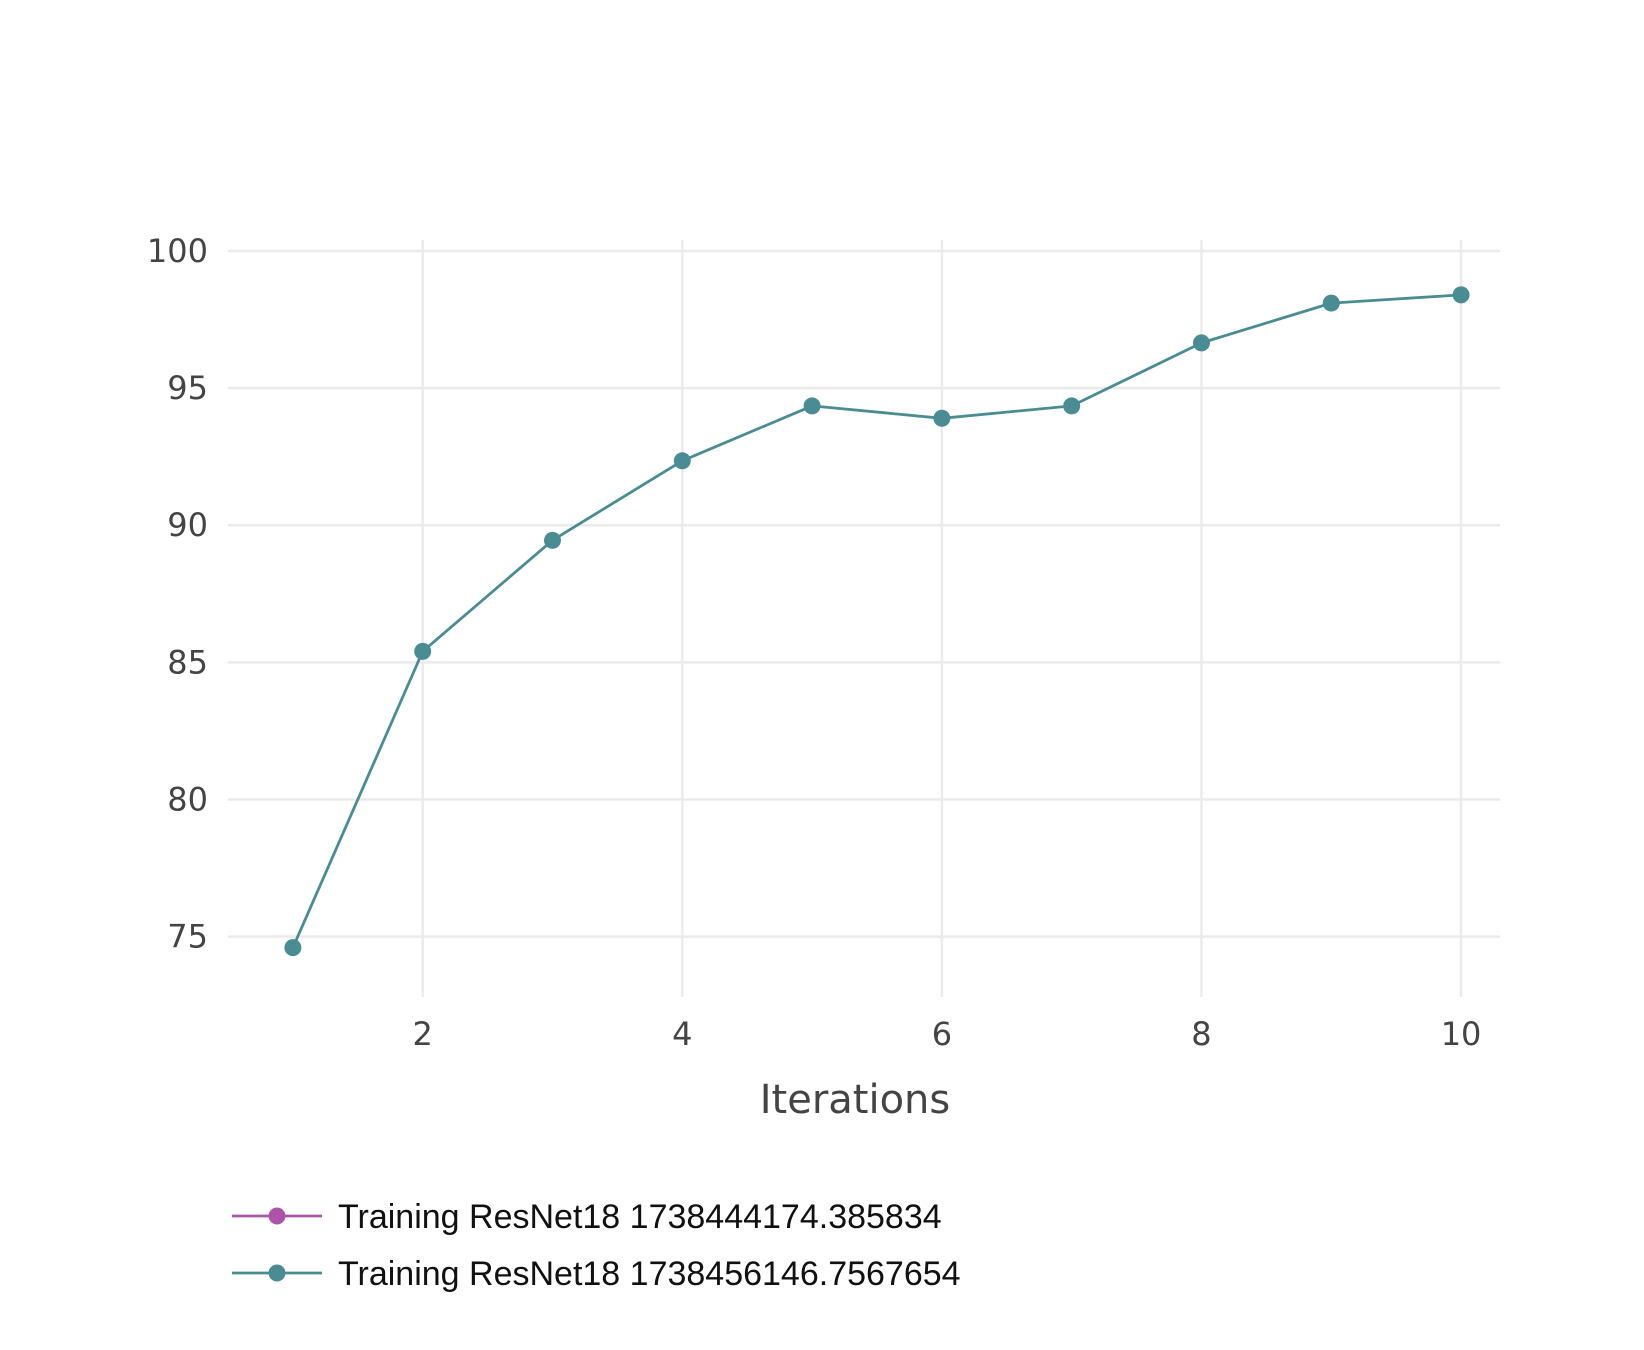 This screenshot has width=1644, height=1350. Describe the element at coordinates (177, 251) in the screenshot. I see `y-tick-label: 100` at that location.